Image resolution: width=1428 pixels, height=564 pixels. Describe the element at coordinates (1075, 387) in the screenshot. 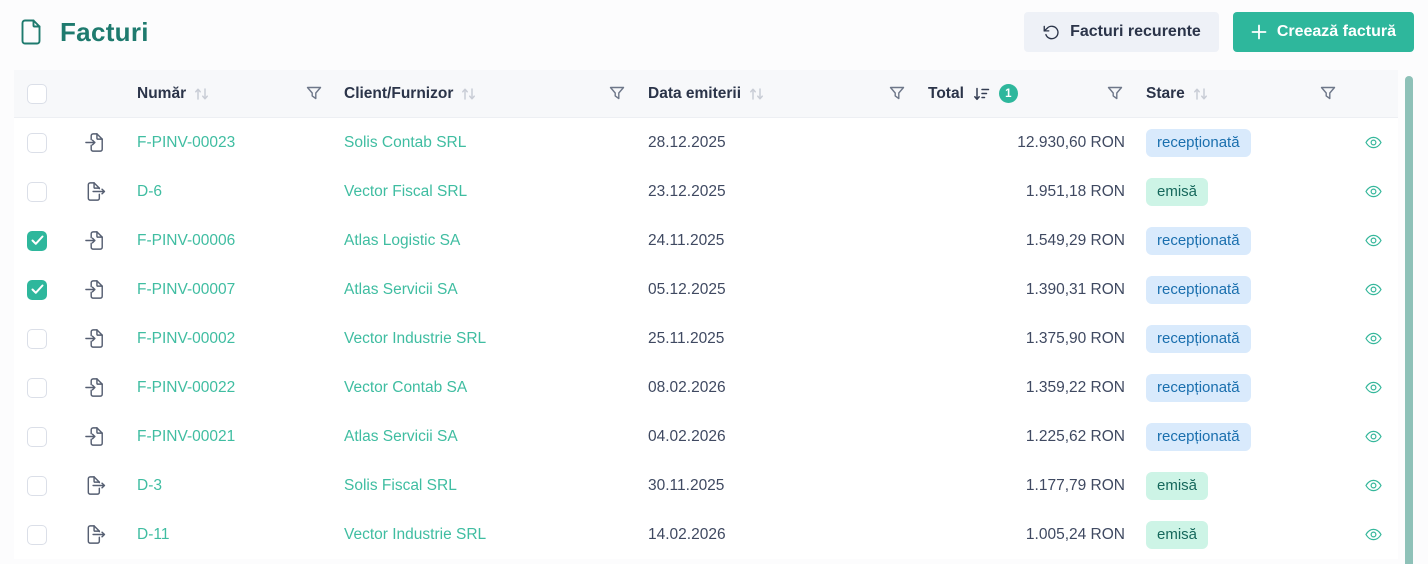

I see `total-cell: 1.359,22 RON` at that location.